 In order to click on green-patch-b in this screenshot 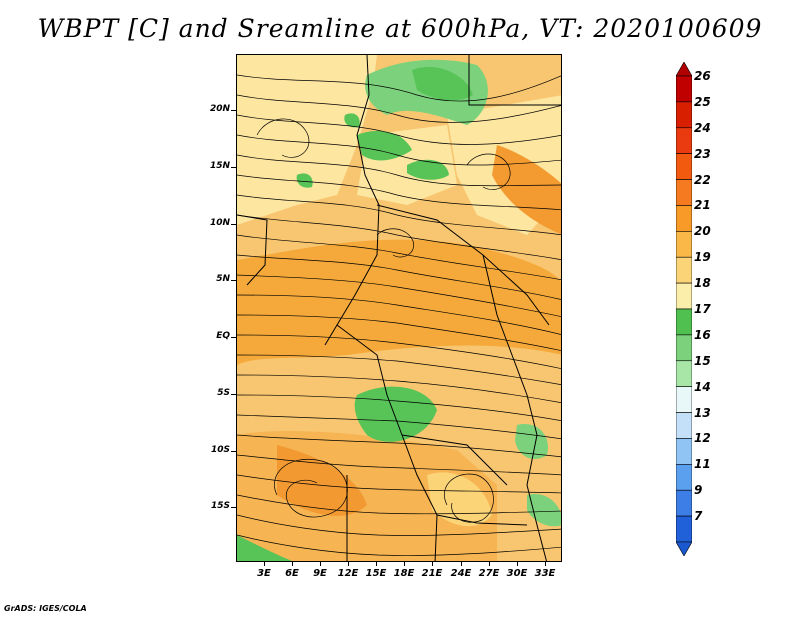, I will do `click(428, 169)`.